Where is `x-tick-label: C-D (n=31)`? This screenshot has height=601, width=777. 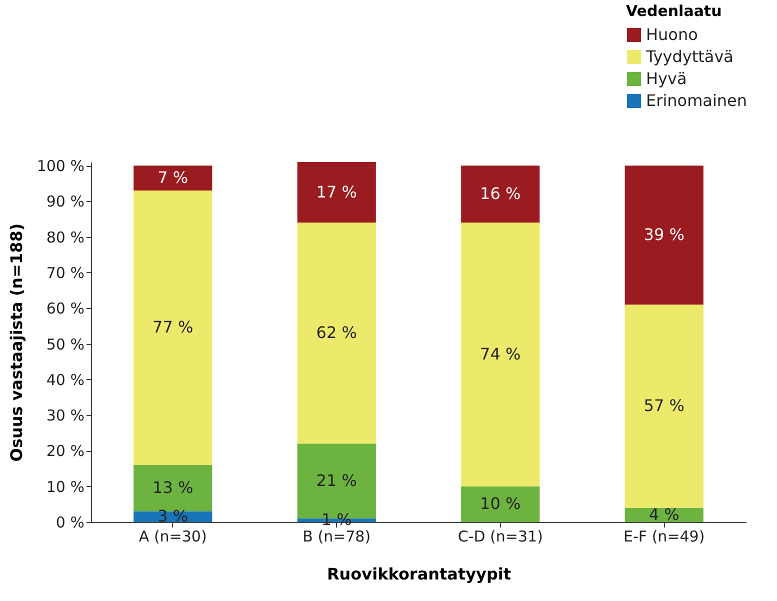 x-tick-label: C-D (n=31) is located at coordinates (500, 537).